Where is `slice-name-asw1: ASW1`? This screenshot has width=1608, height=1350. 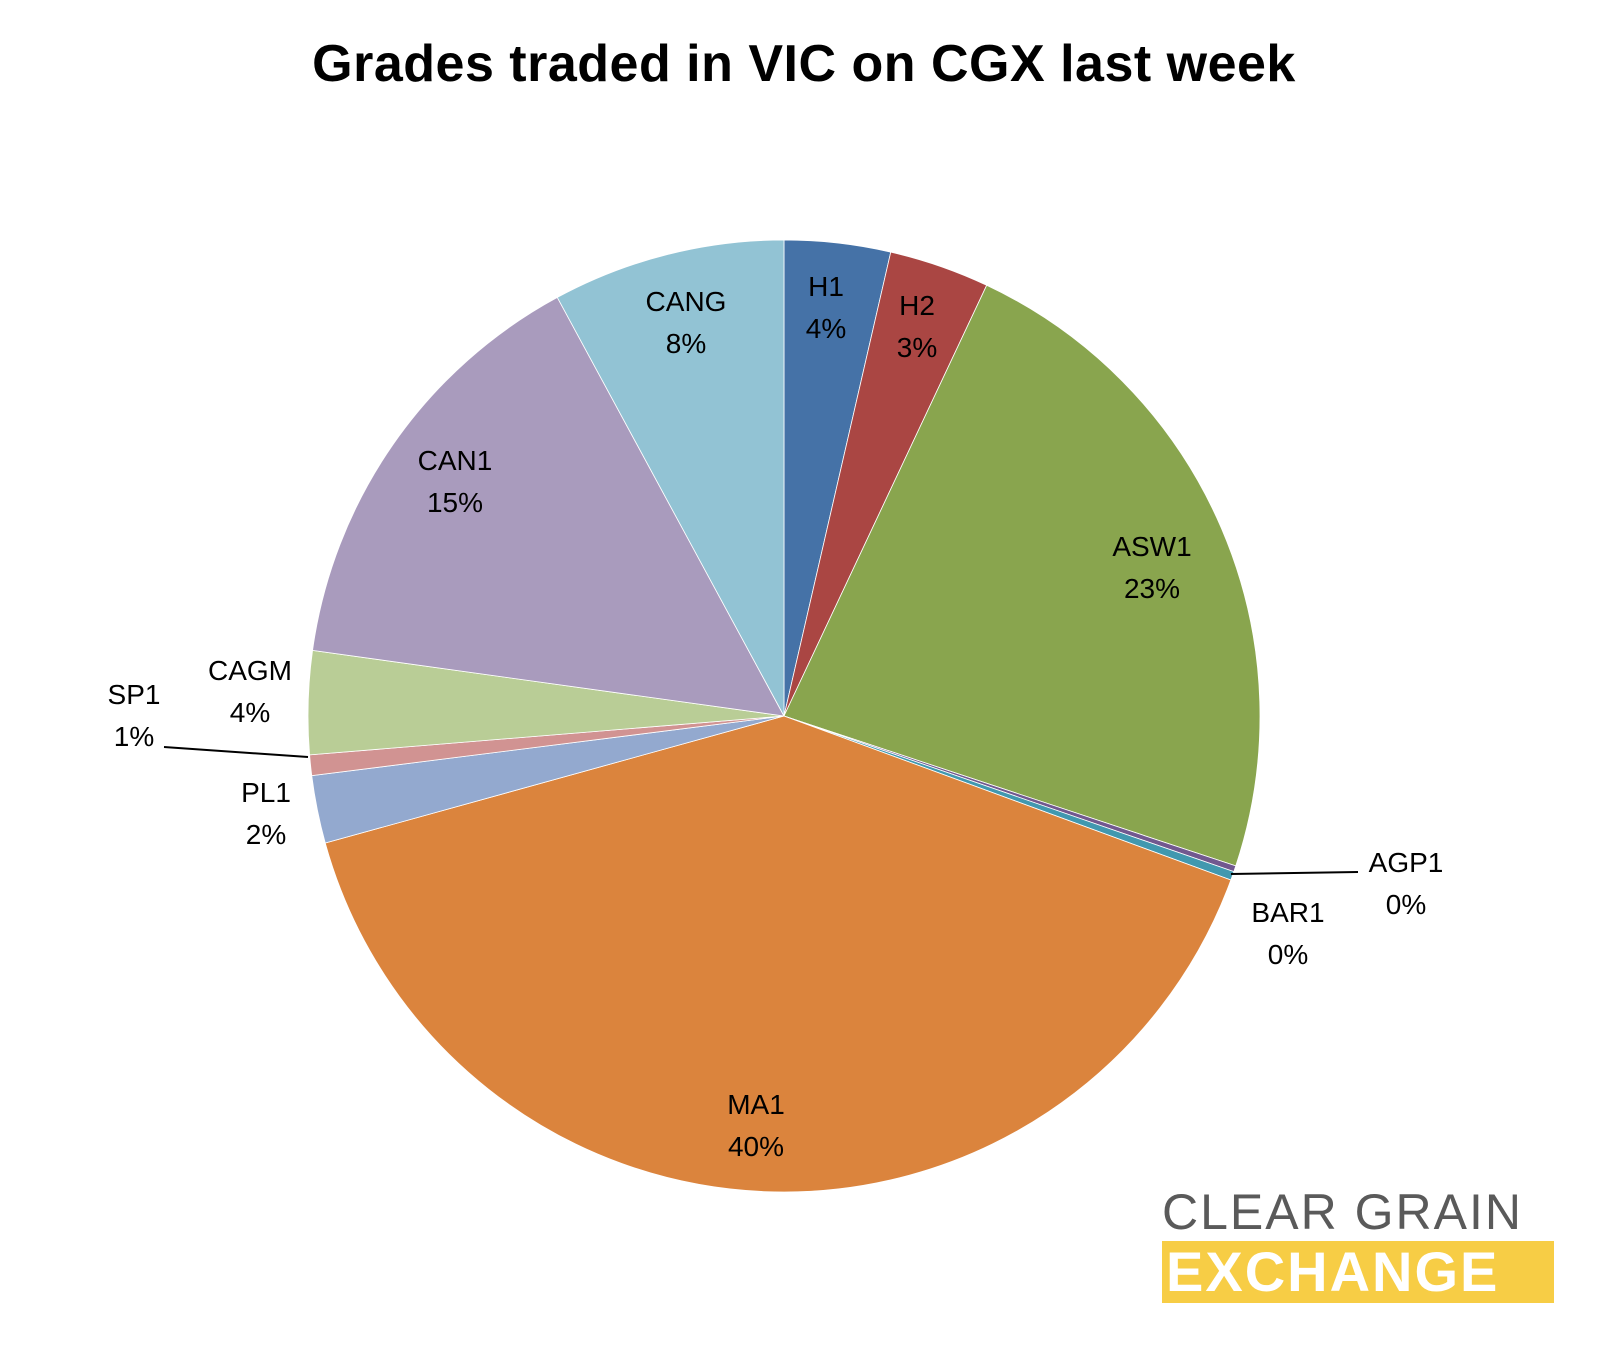 slice-name-asw1: ASW1 is located at coordinates (1151, 546).